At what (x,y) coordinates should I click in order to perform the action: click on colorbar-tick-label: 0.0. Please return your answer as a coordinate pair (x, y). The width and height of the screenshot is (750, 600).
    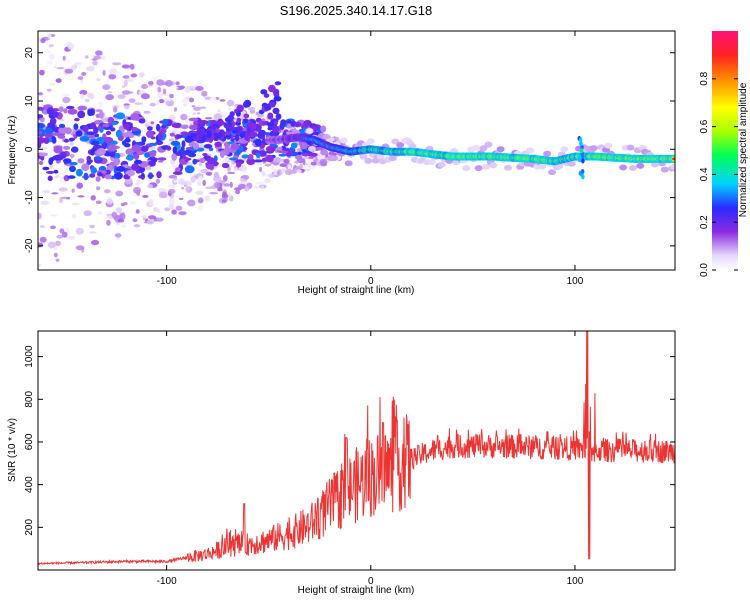
    Looking at the image, I should click on (704, 270).